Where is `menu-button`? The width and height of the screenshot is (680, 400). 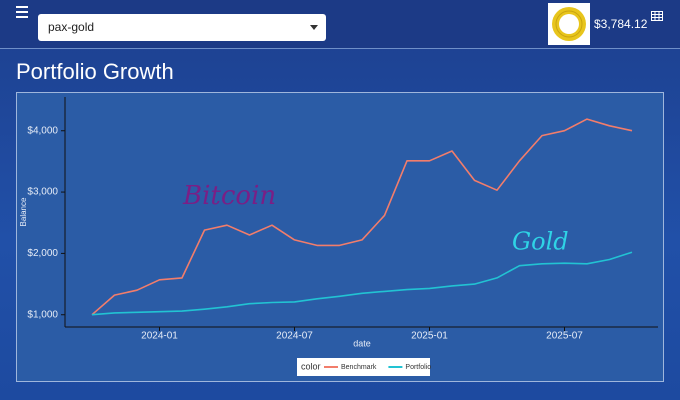 menu-button is located at coordinates (22, 12).